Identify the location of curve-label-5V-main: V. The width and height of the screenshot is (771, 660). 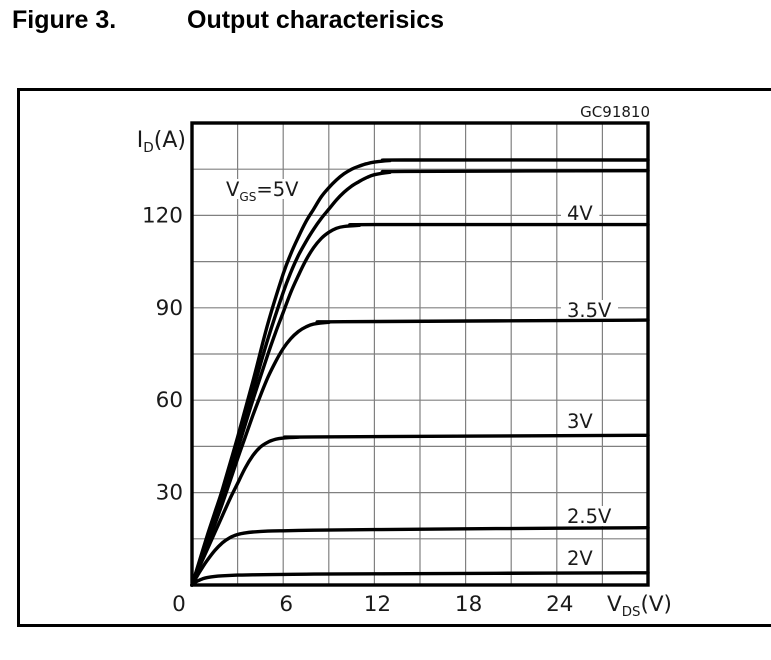
(233, 189).